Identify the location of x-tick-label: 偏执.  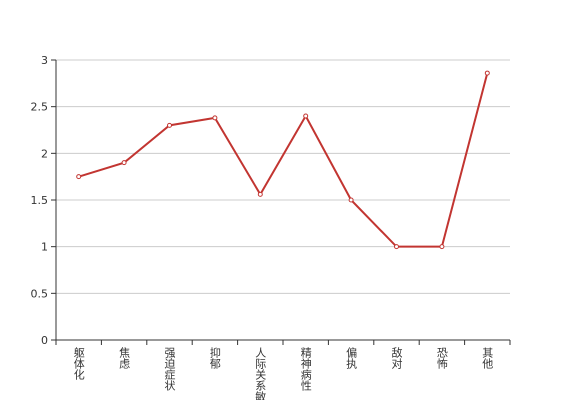
(351, 358).